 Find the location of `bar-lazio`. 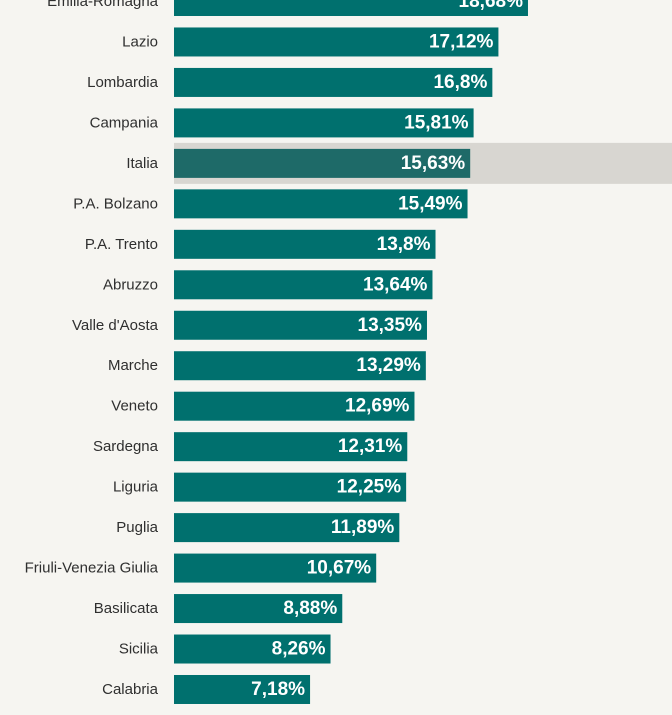

bar-lazio is located at coordinates (336, 42).